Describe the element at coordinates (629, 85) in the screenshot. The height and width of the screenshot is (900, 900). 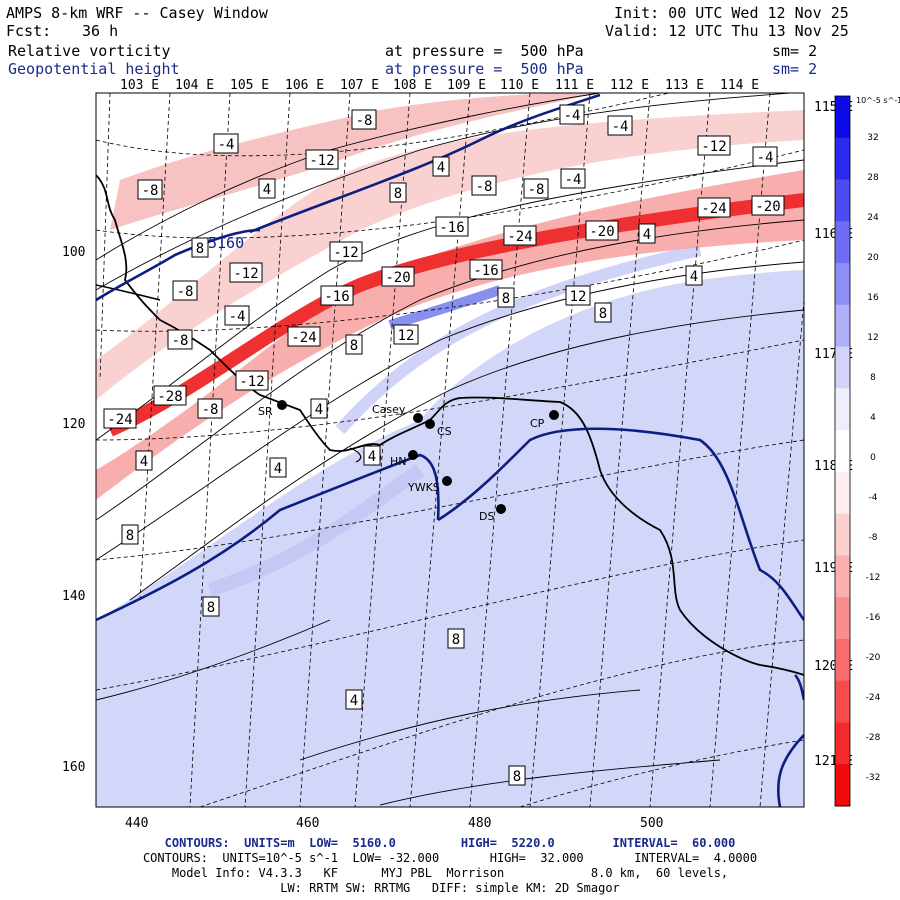
I see `lon-label-top: 112 E` at that location.